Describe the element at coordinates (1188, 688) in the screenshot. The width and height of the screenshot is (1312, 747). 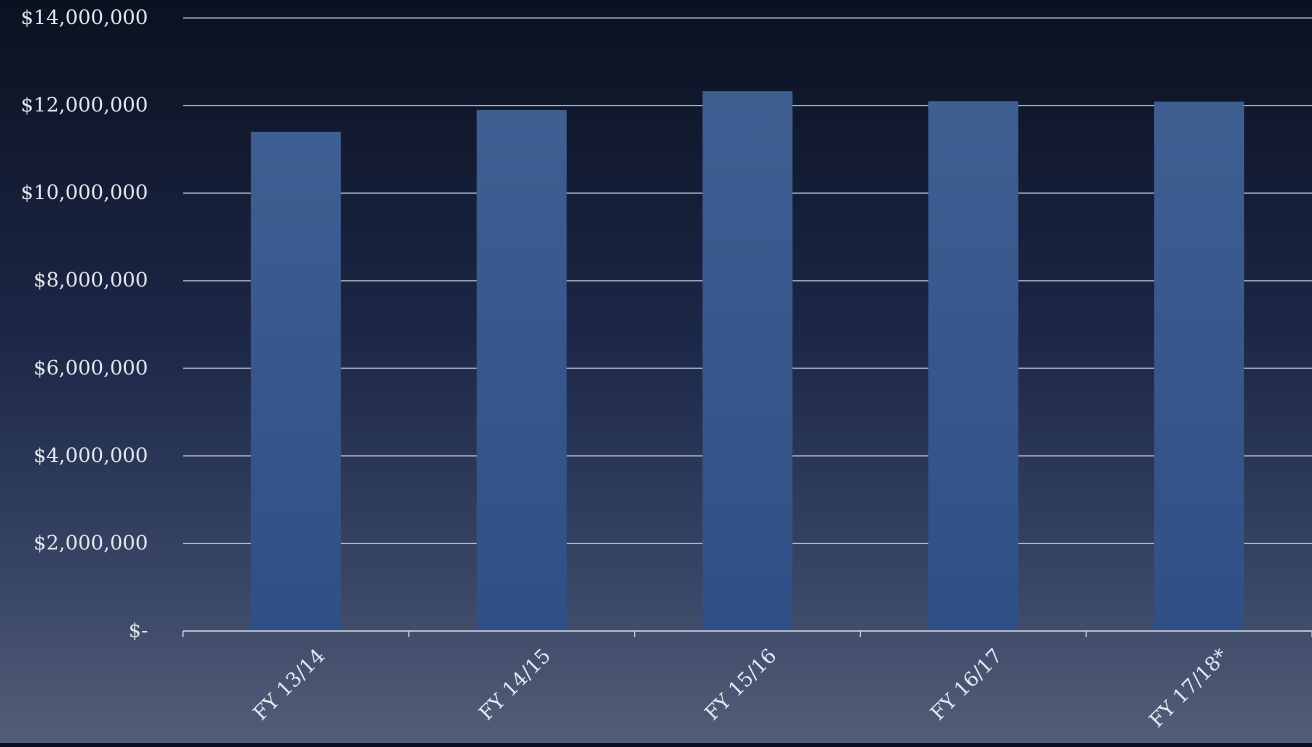
I see `x-tick-label: FY 17/18*` at that location.